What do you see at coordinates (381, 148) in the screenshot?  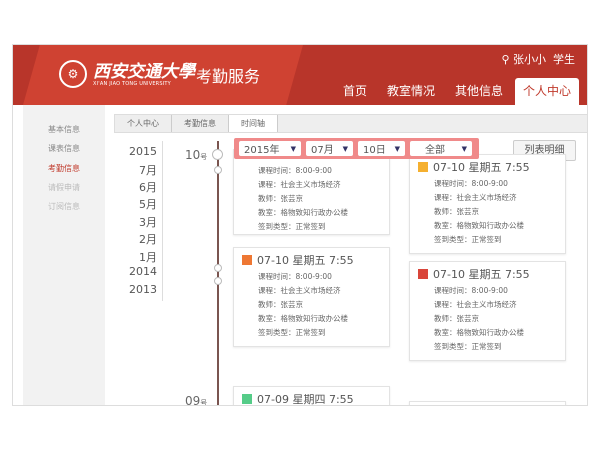 I see `day-select: 10日 ▼` at bounding box center [381, 148].